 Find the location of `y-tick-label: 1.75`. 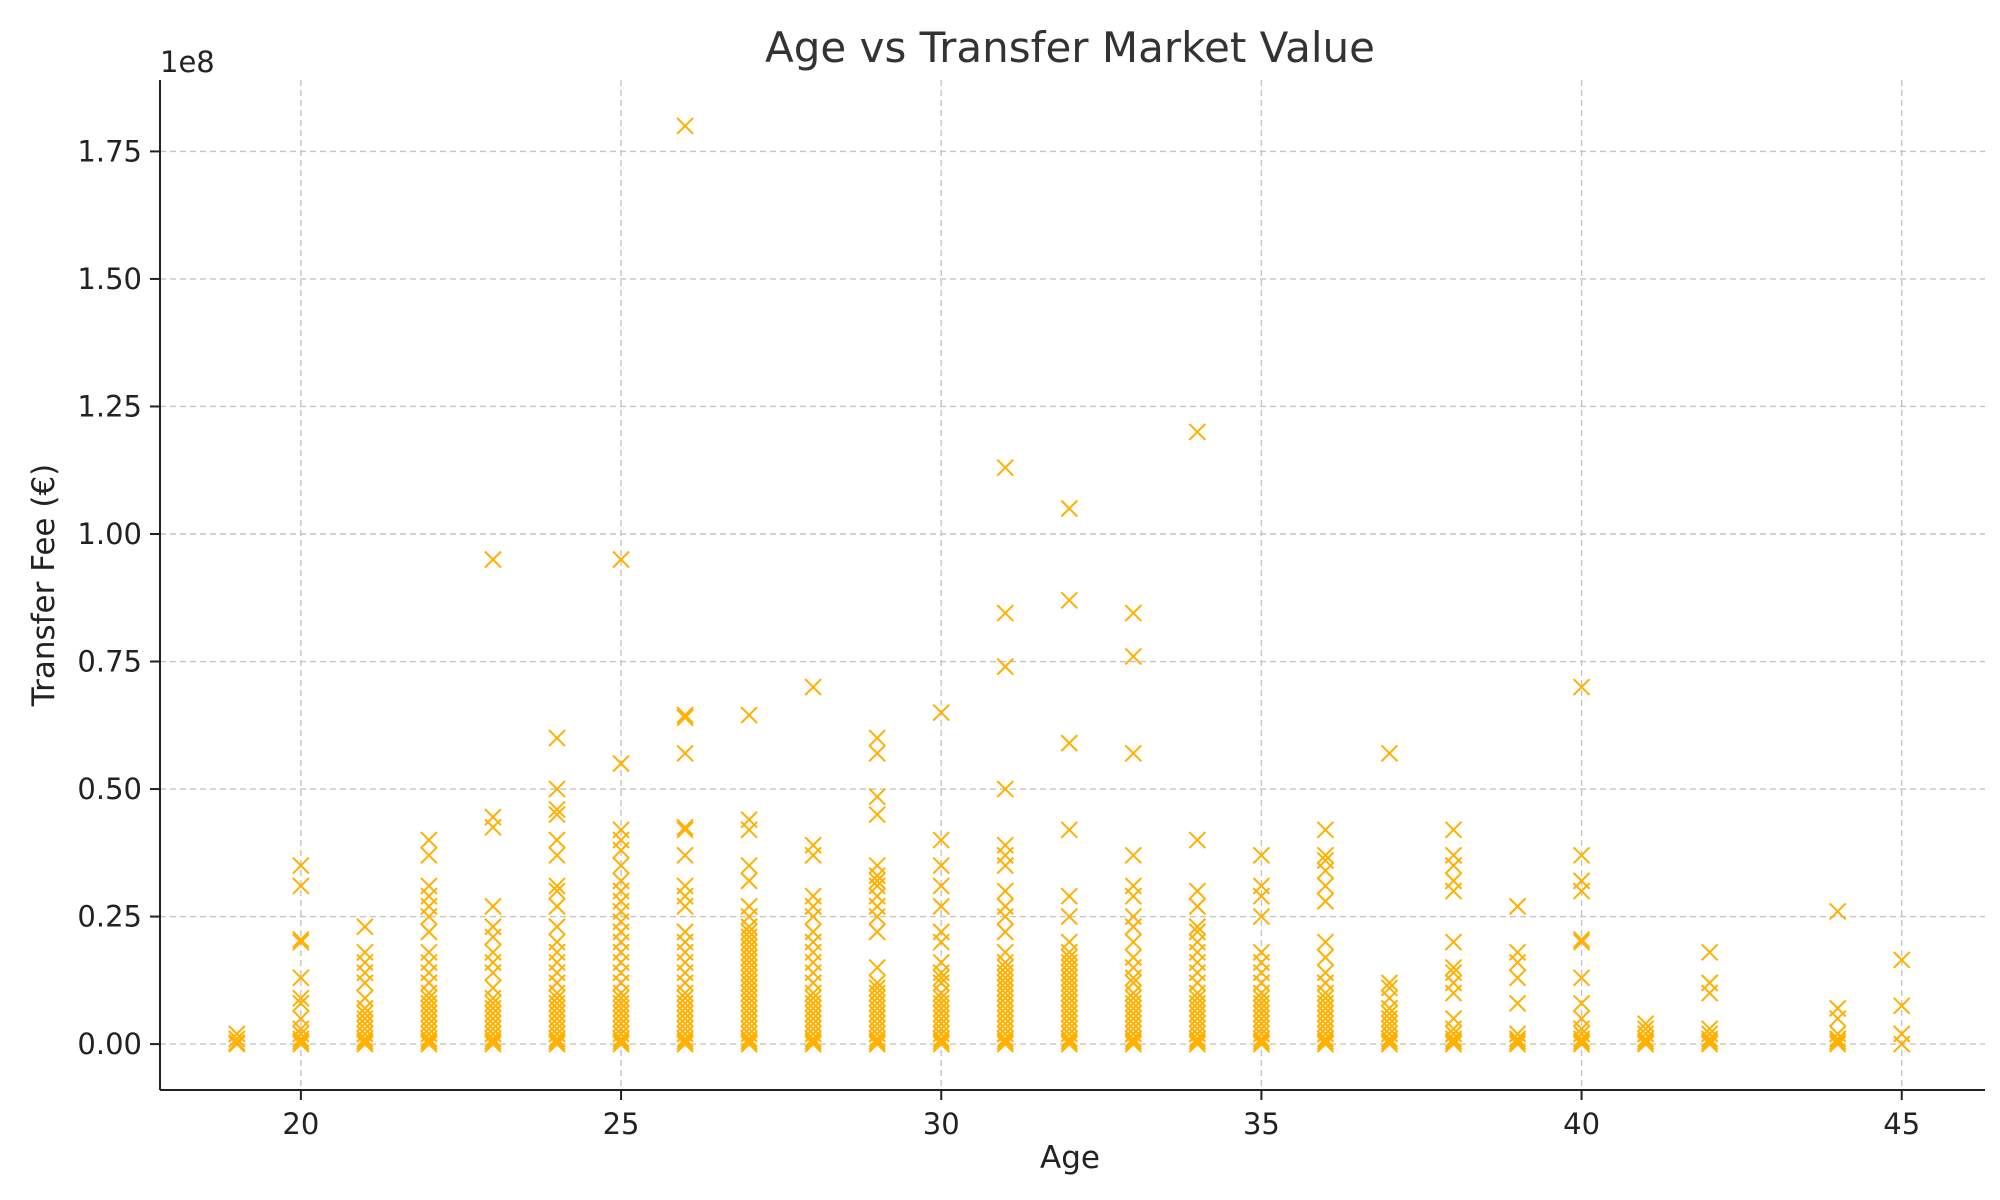

y-tick-label: 1.75 is located at coordinates (109, 151).